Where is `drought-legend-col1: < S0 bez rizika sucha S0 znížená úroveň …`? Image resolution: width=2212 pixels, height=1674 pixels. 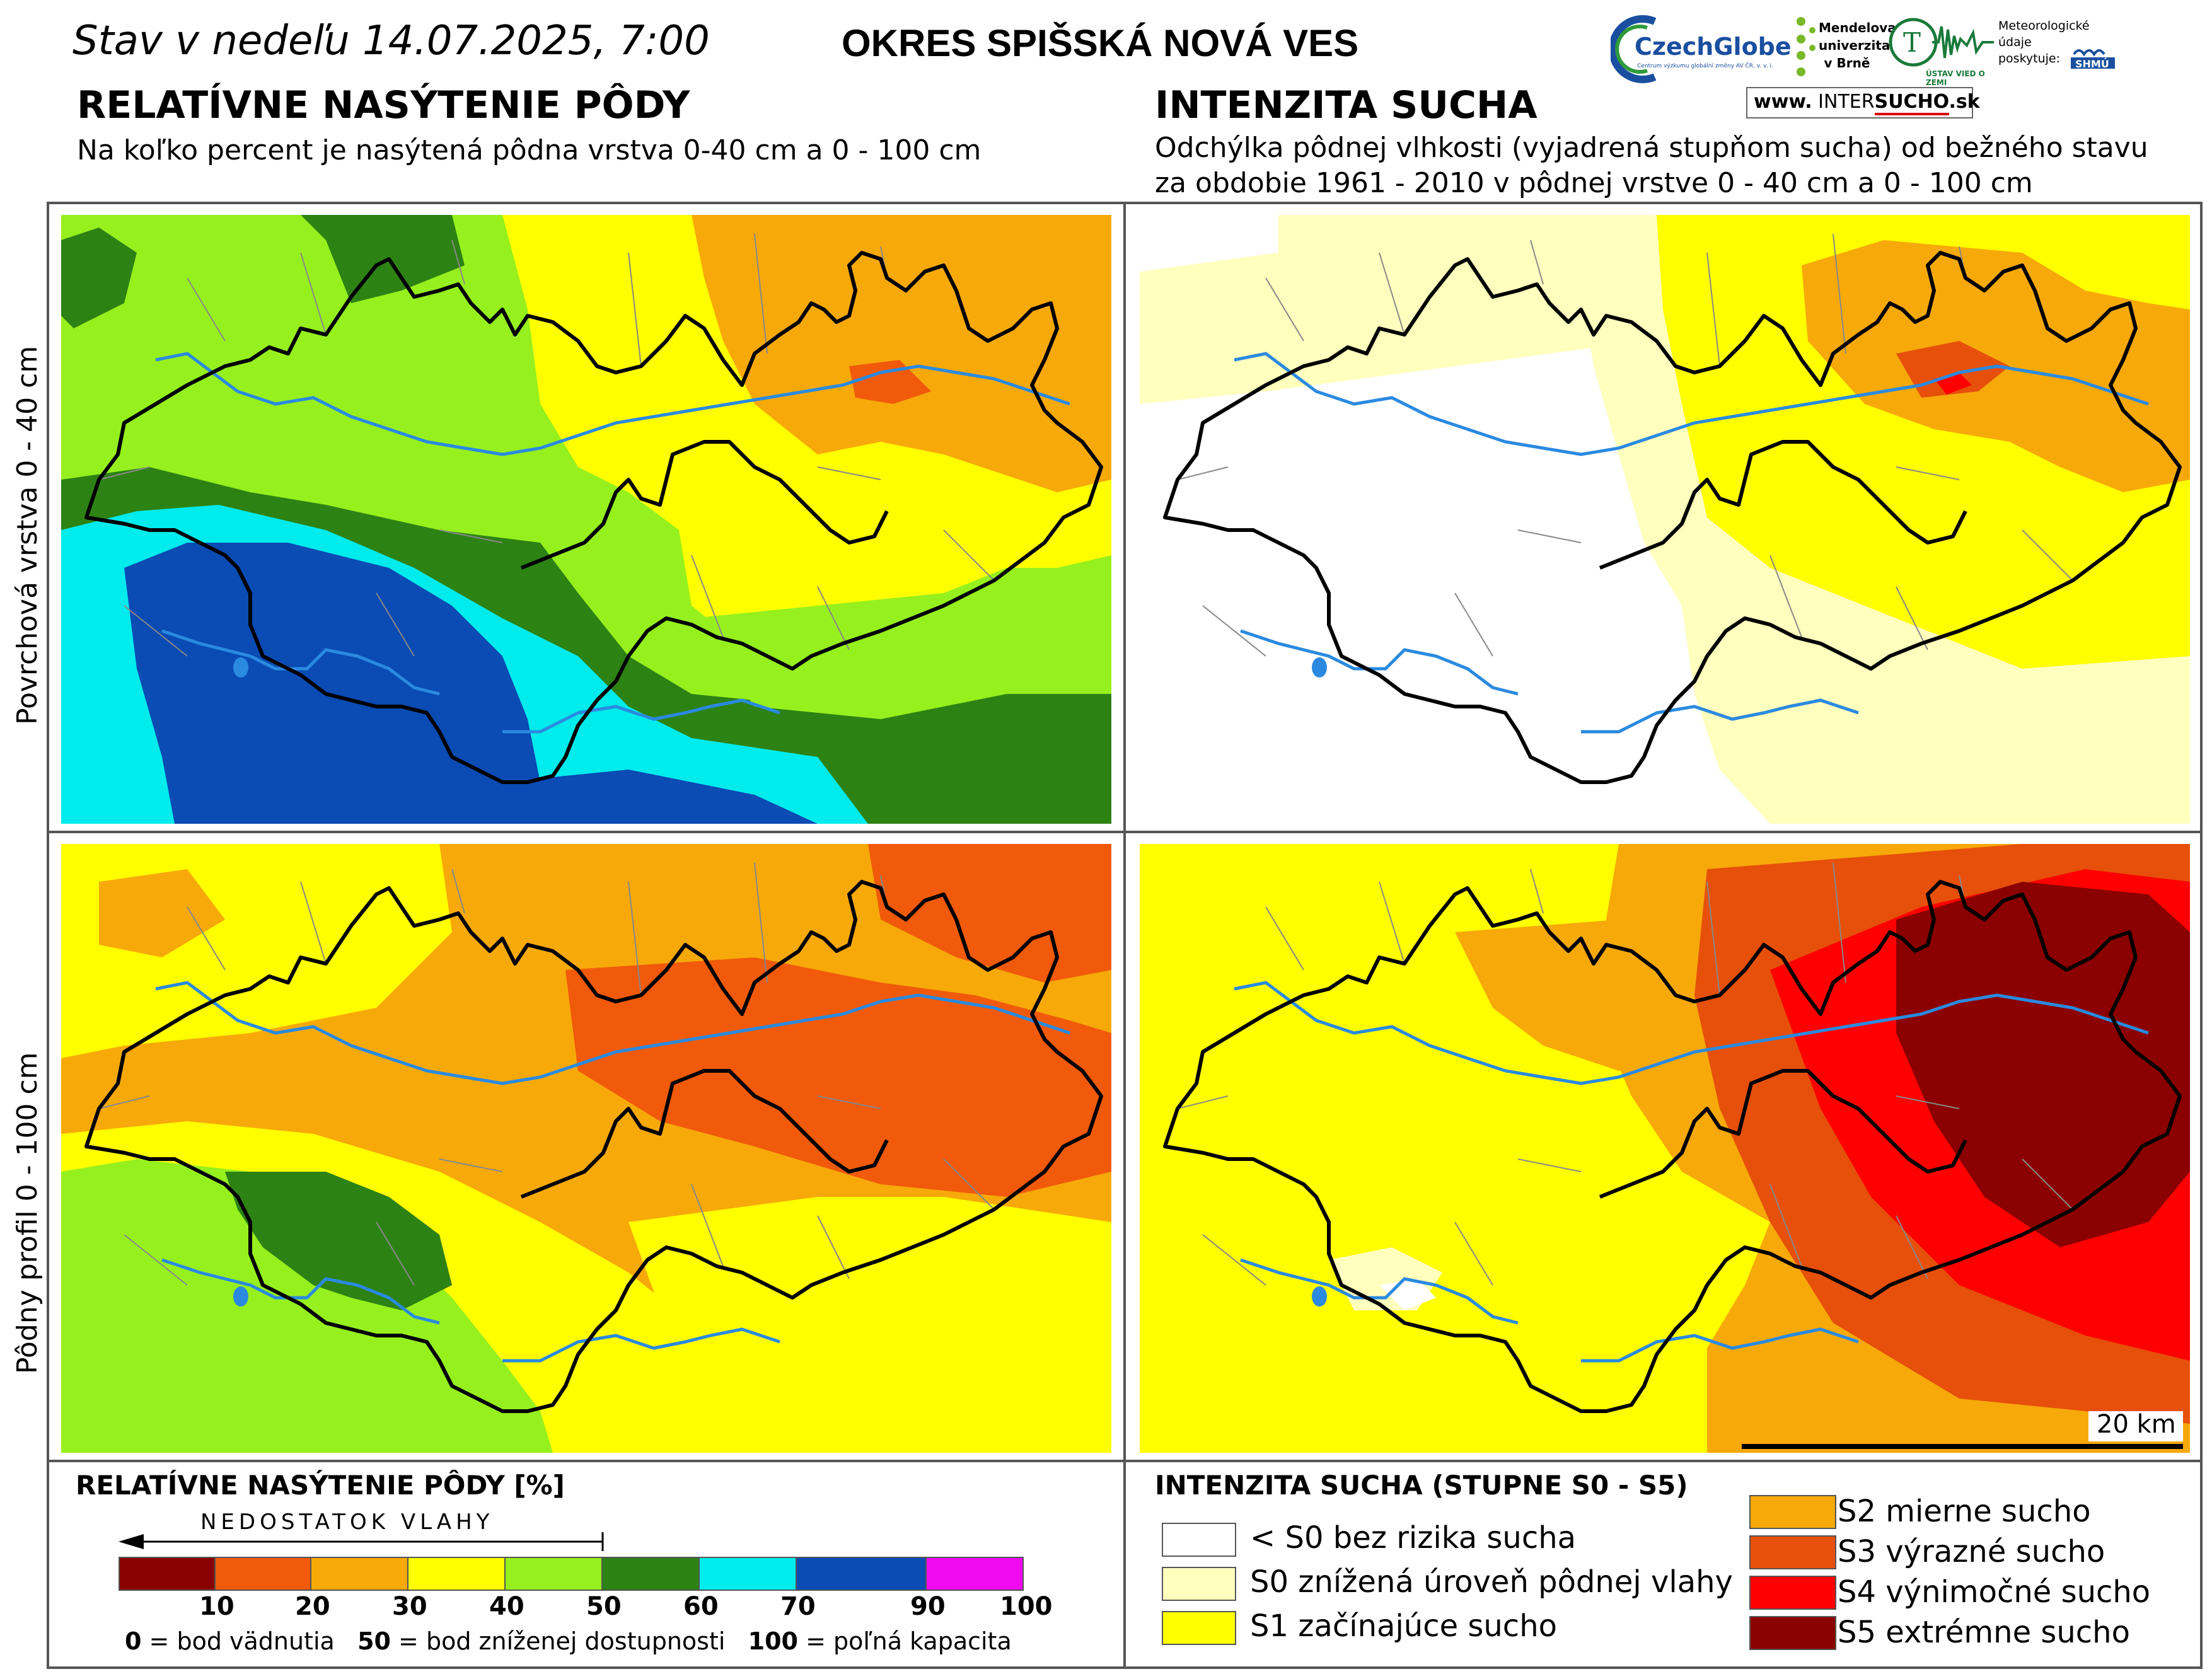
drought-legend-col1: < S0 bez rizika sucha S0 znížená úroveň … is located at coordinates (1461, 1588).